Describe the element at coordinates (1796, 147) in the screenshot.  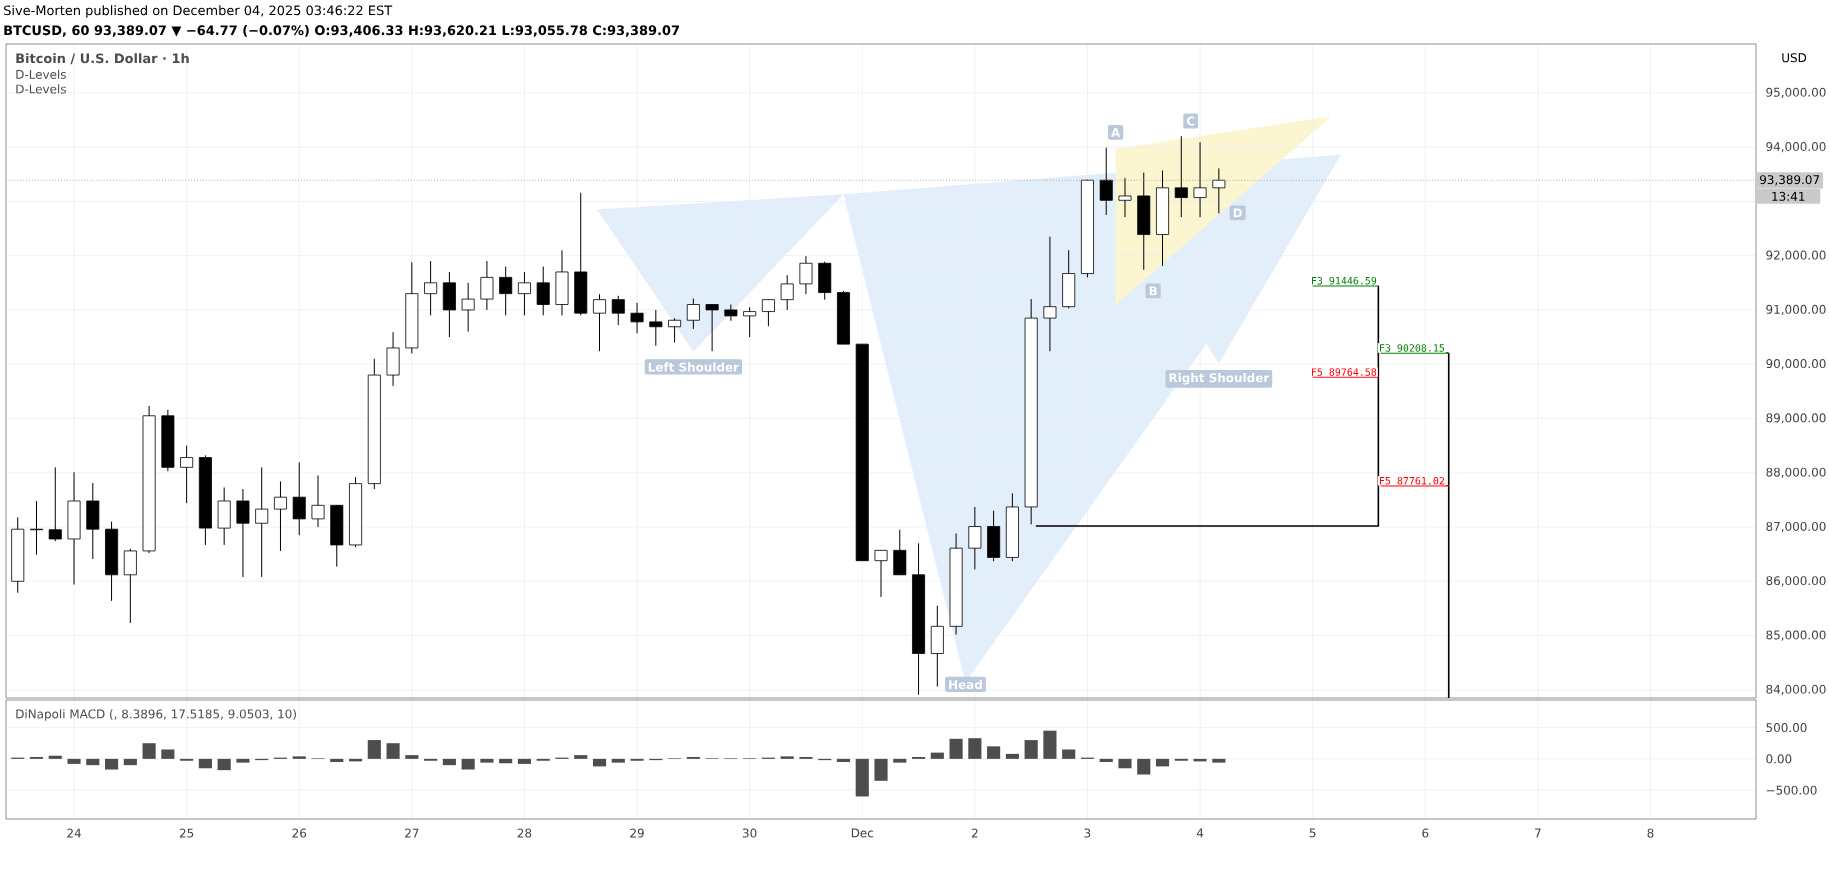
I see `y-tick-label: 94,000.00` at that location.